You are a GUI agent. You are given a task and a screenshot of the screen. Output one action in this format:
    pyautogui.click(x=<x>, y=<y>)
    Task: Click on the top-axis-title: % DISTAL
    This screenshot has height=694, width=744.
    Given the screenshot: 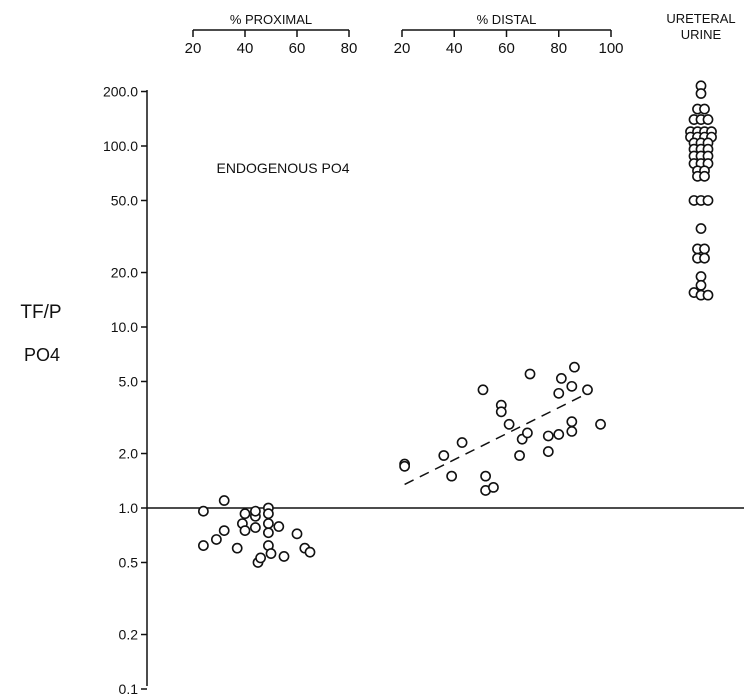 What is the action you would take?
    pyautogui.click(x=507, y=19)
    